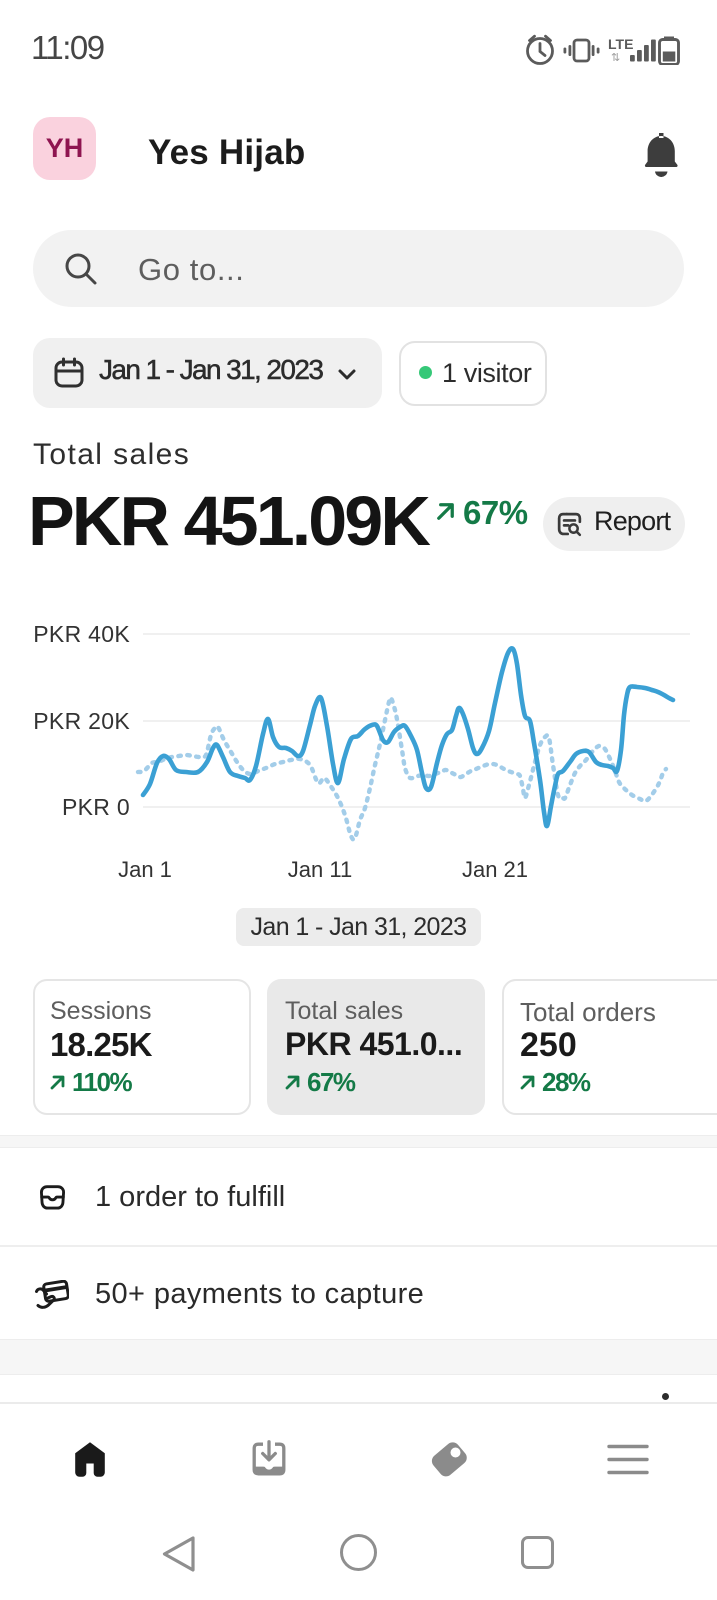 The height and width of the screenshot is (1600, 717). I want to click on svg-text: LTE, so click(620, 44).